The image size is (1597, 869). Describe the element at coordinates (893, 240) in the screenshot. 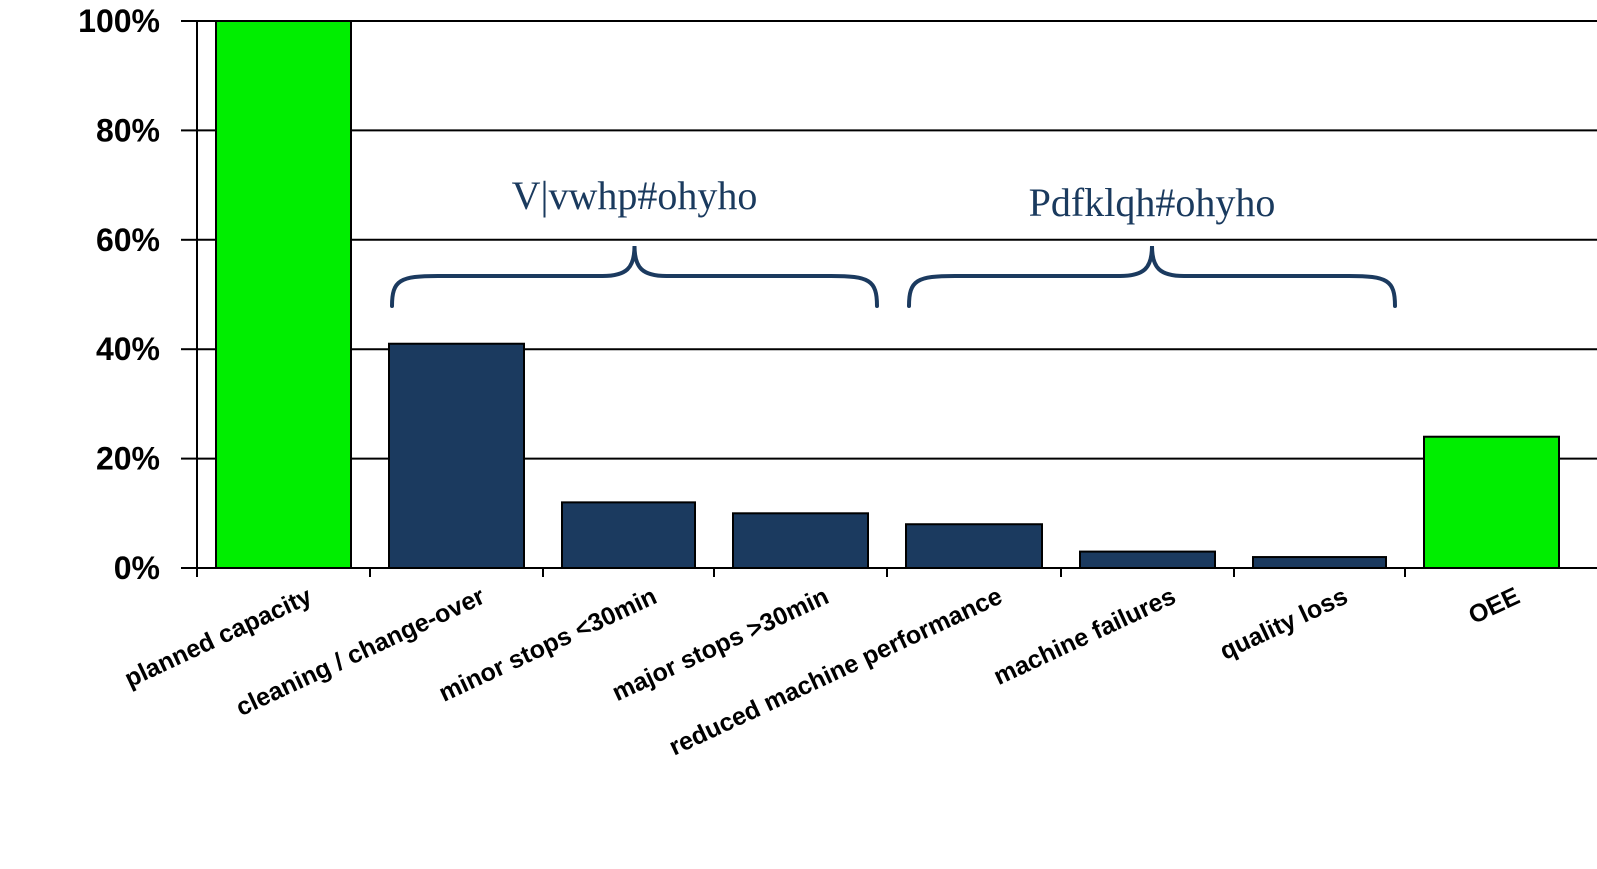

I see `annotations: V|vwhp#ohyho Pdfklqh#ohyho` at that location.